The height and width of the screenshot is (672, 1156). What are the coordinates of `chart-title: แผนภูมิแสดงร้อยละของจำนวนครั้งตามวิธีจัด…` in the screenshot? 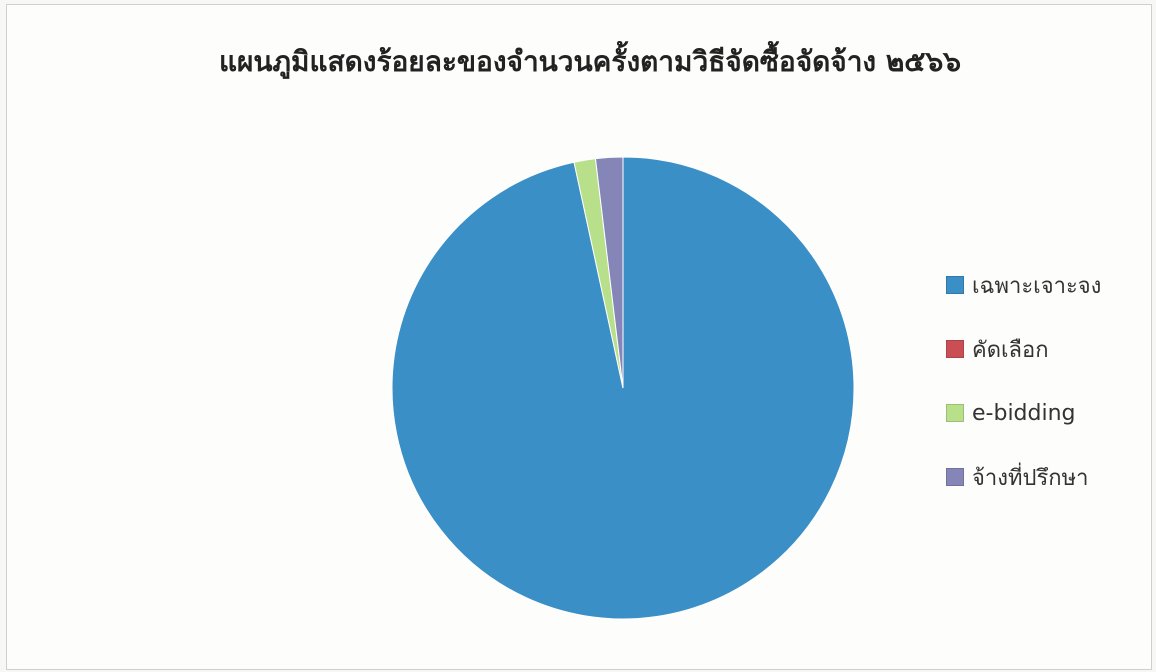 It's located at (590, 61).